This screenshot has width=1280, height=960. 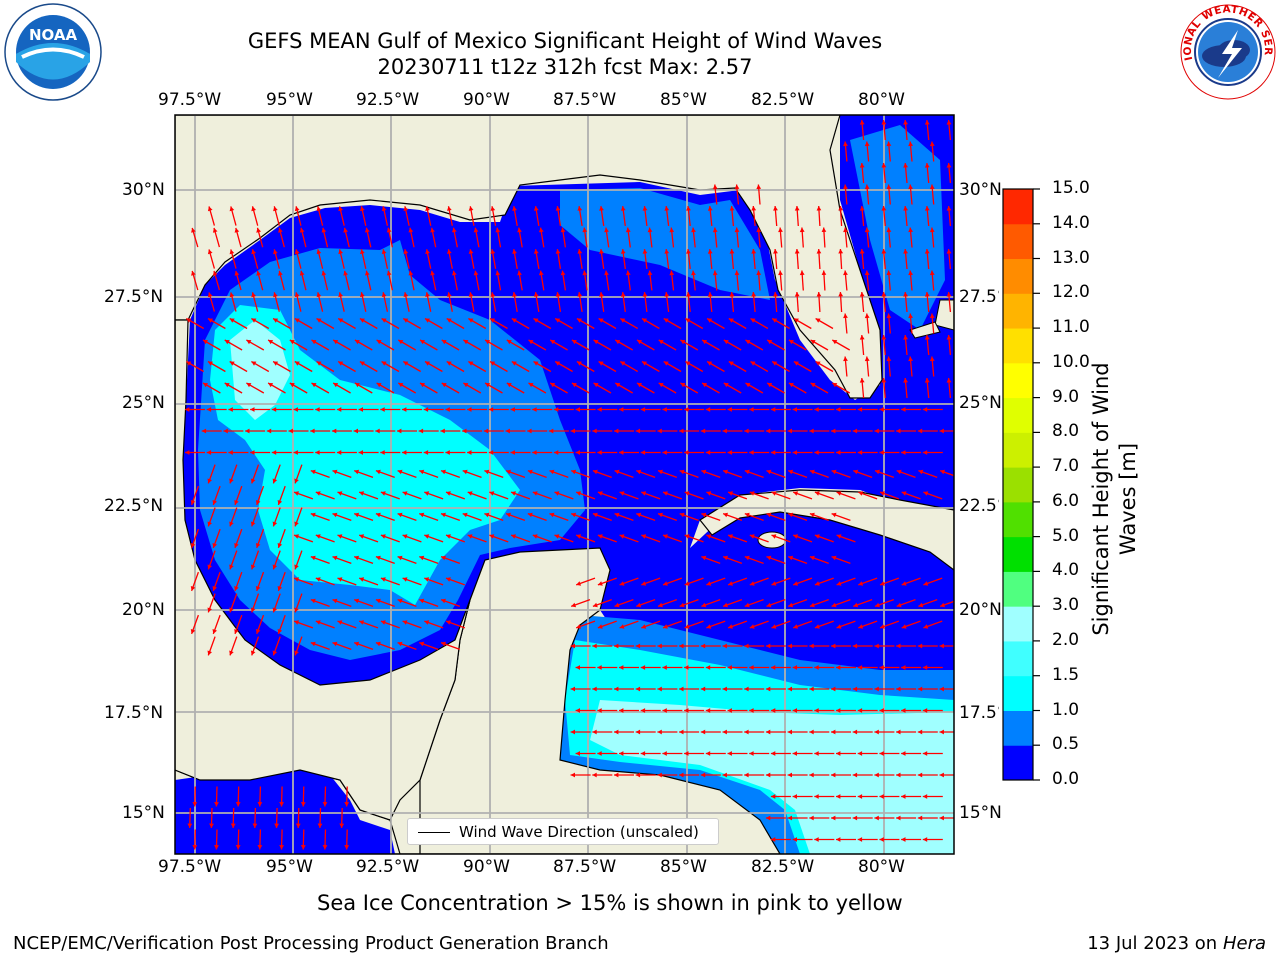 I want to click on lat-label-right-20: 20°N, so click(x=980, y=610).